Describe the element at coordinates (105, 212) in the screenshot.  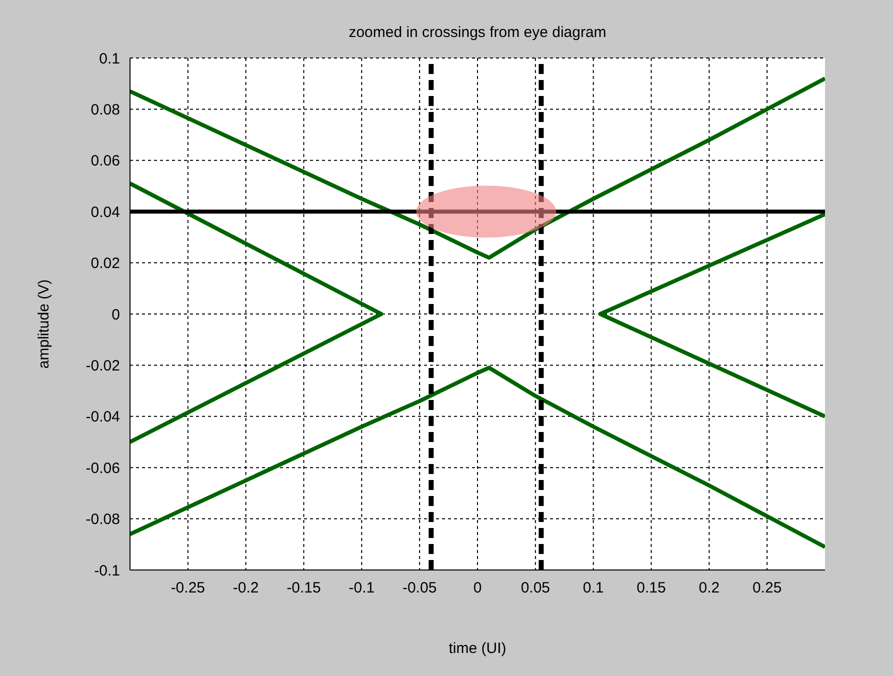
I see `y-tick-label: 0.04` at that location.